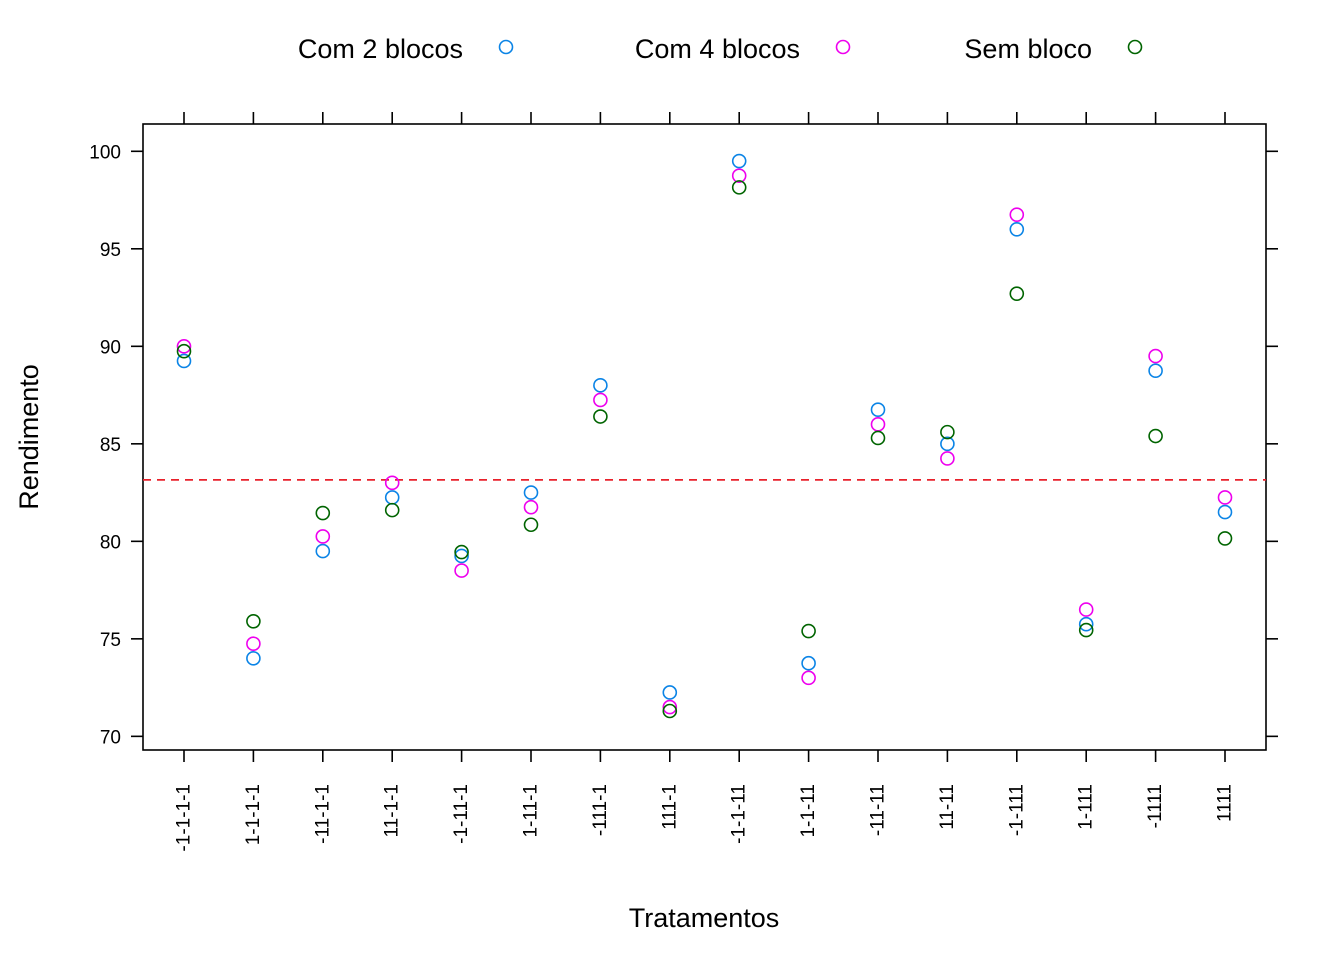  I want to click on y-tick-label: 70, so click(110, 737).